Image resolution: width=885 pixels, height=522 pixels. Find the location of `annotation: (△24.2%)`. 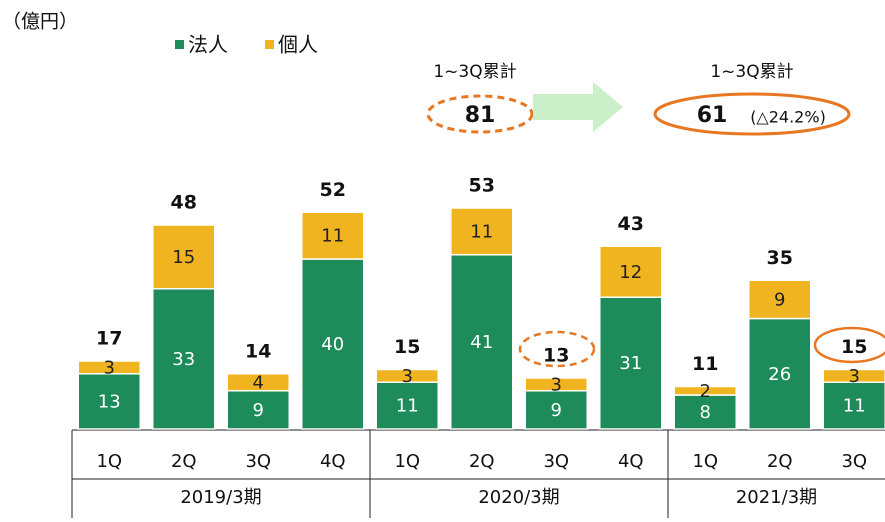

annotation: (△24.2%) is located at coordinates (788, 117).